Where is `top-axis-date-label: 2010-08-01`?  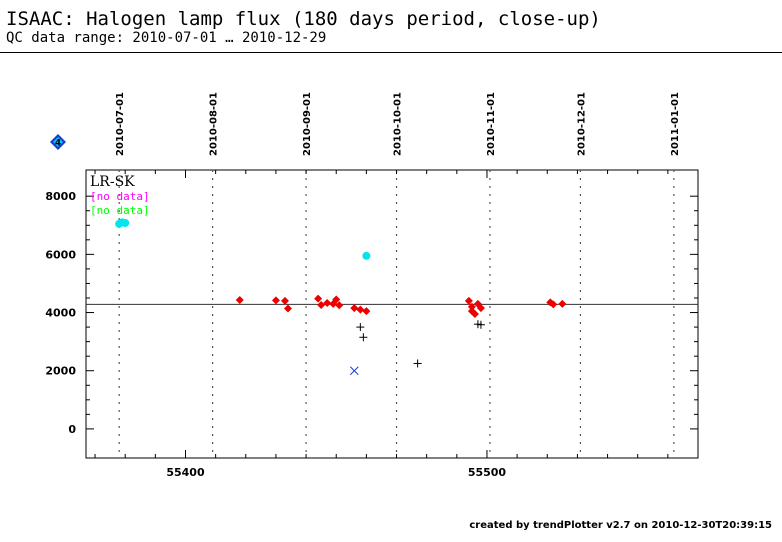 top-axis-date-label: 2010-08-01 is located at coordinates (214, 124).